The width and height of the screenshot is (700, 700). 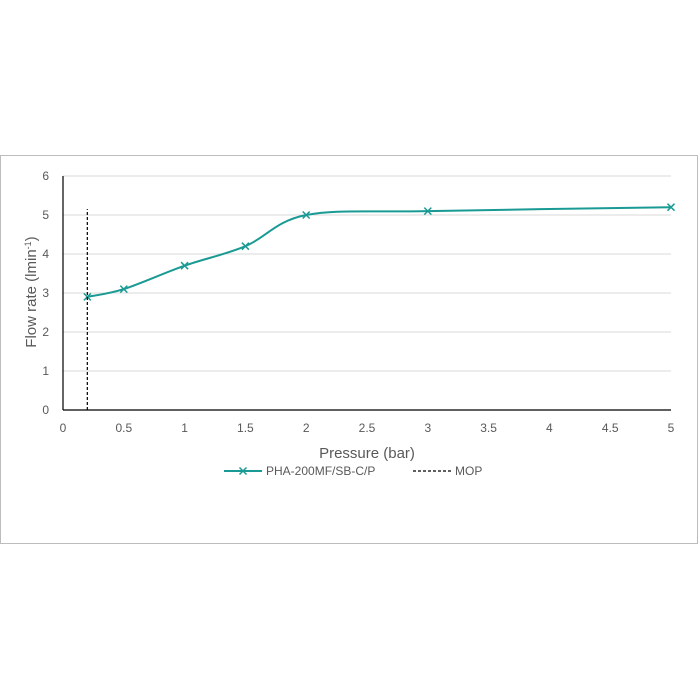 I want to click on y-tick-label-1: 1, so click(x=45, y=371).